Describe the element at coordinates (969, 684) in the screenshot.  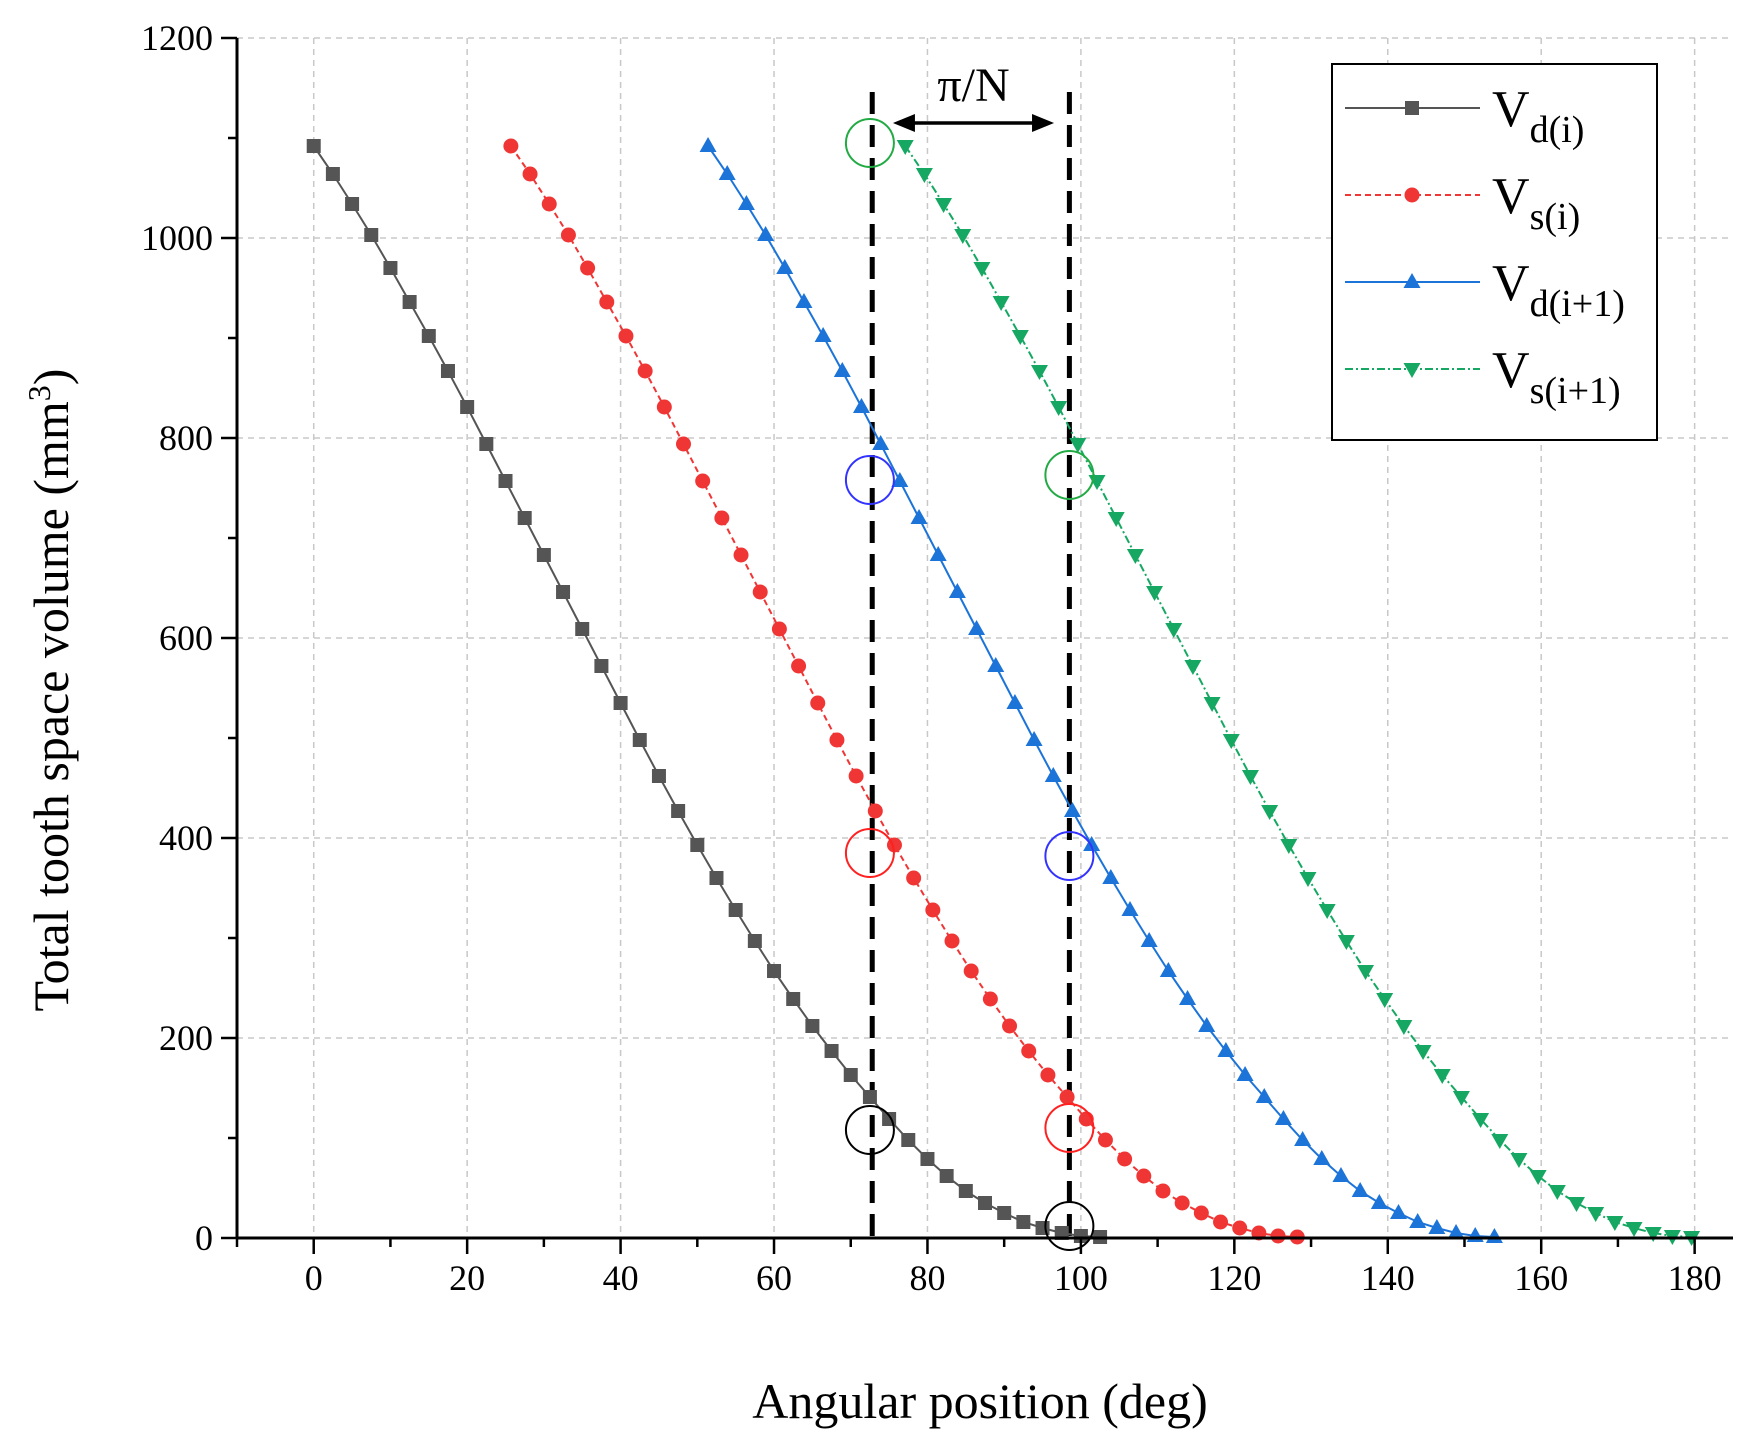
I see `highlight-circles` at that location.